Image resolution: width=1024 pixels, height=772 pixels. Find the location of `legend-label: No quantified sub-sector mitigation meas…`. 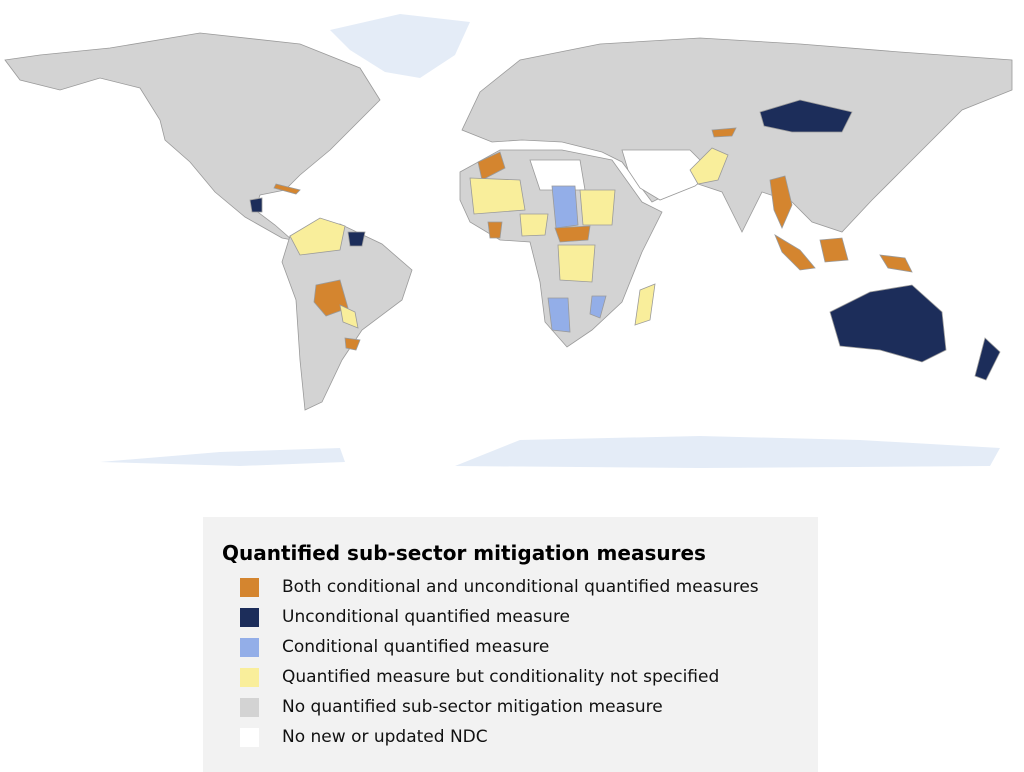

legend-label: No quantified sub-sector mitigation meas… is located at coordinates (472, 707).